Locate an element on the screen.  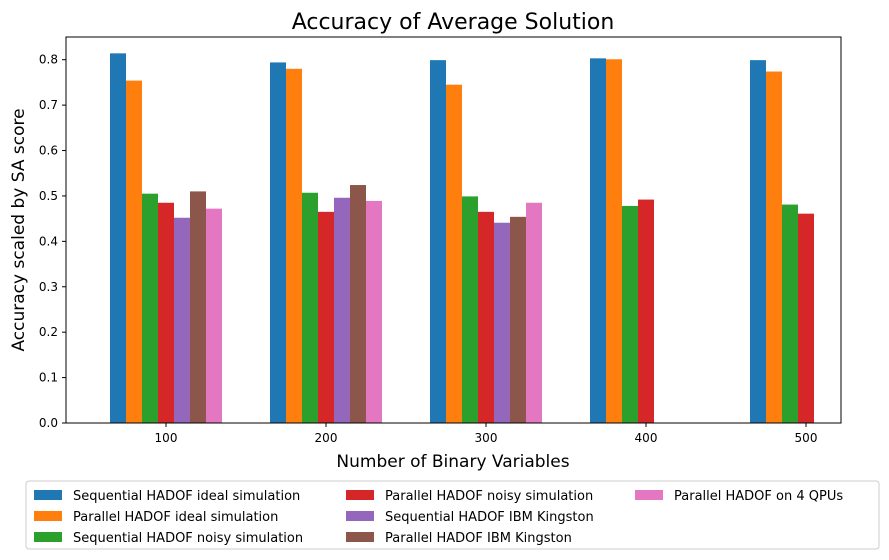
y-tick-label: 0.0 is located at coordinates (48, 423).